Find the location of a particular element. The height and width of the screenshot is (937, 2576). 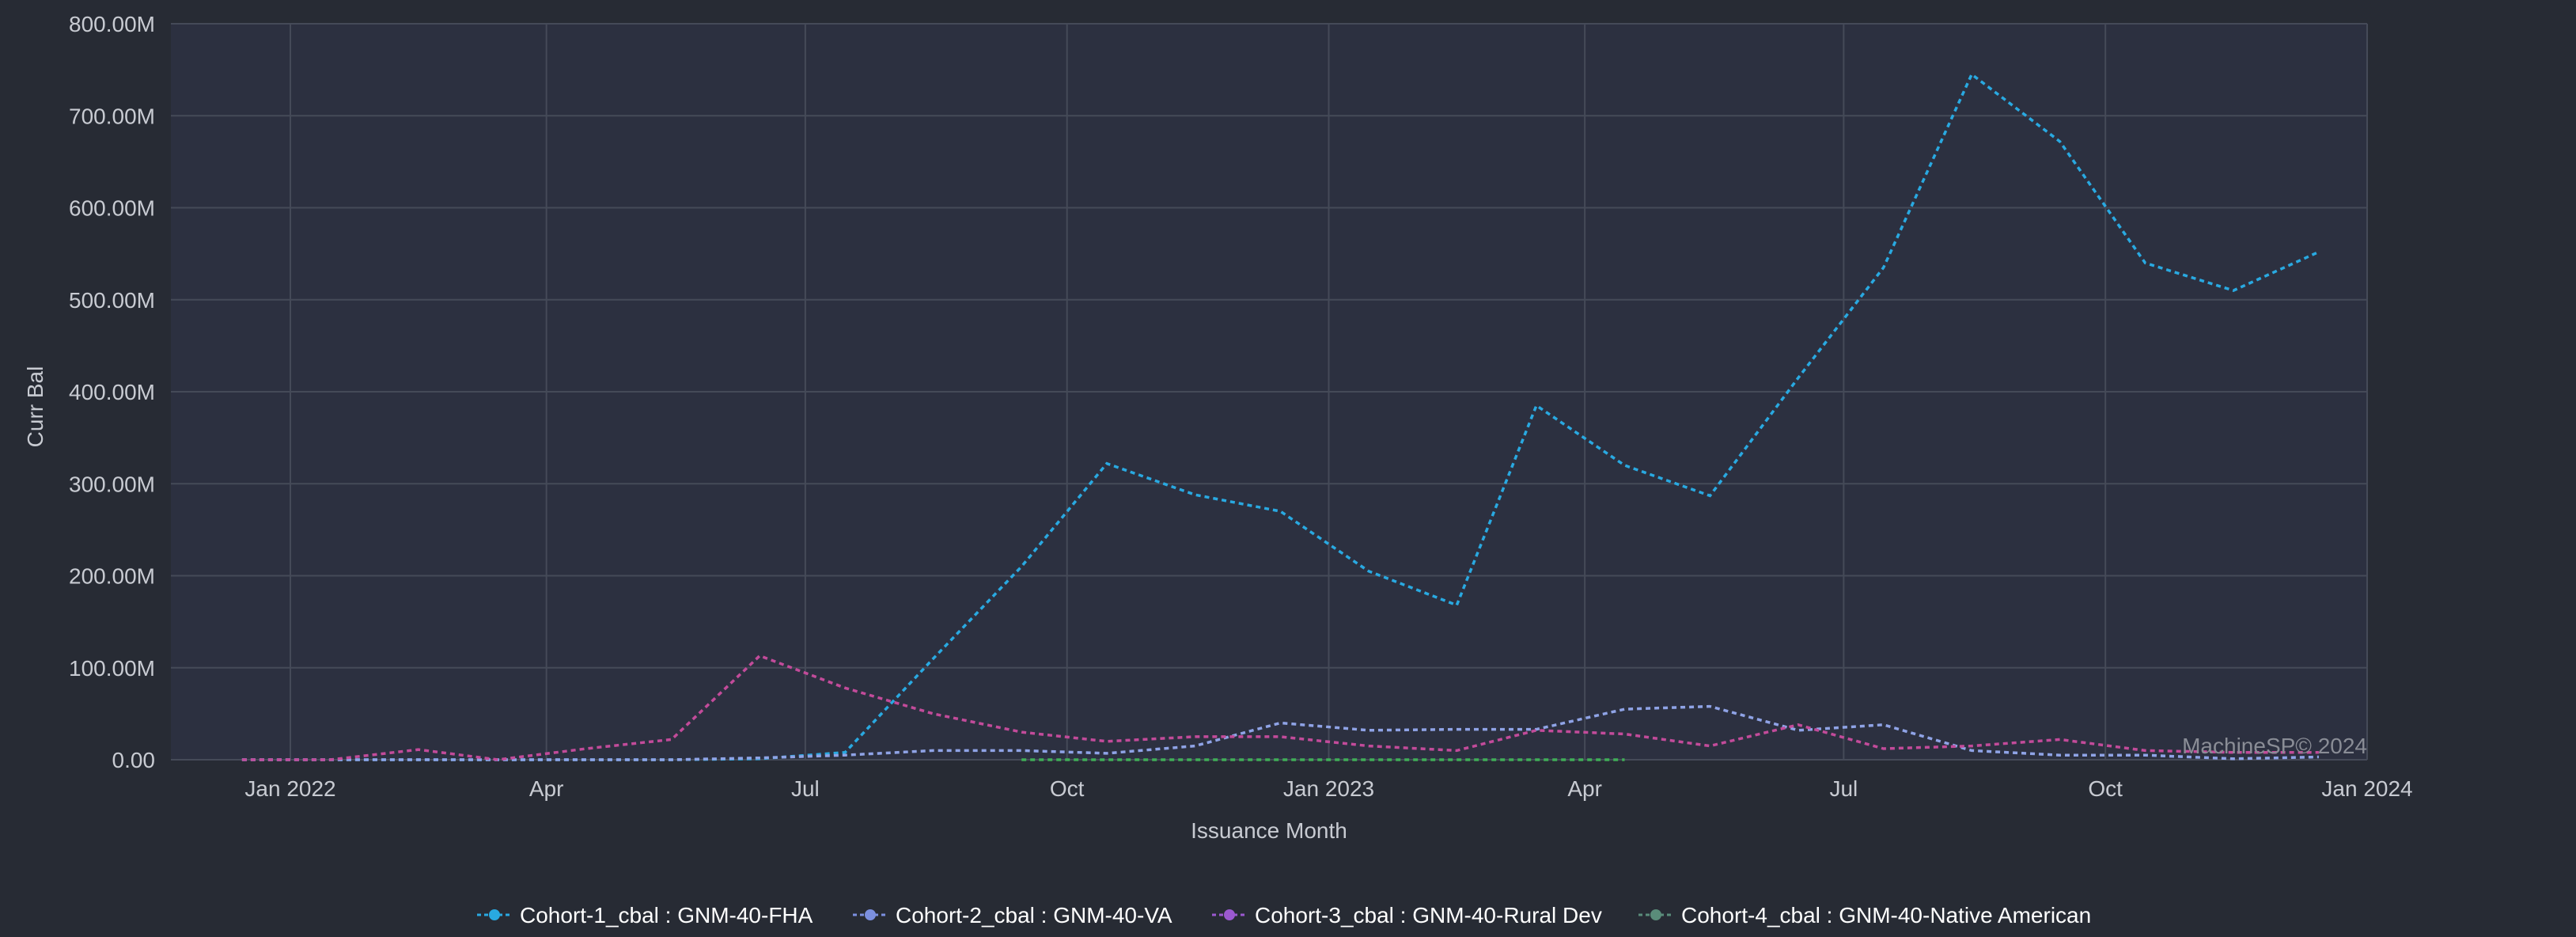

x-tick-label: Jan 2022 is located at coordinates (289, 788).